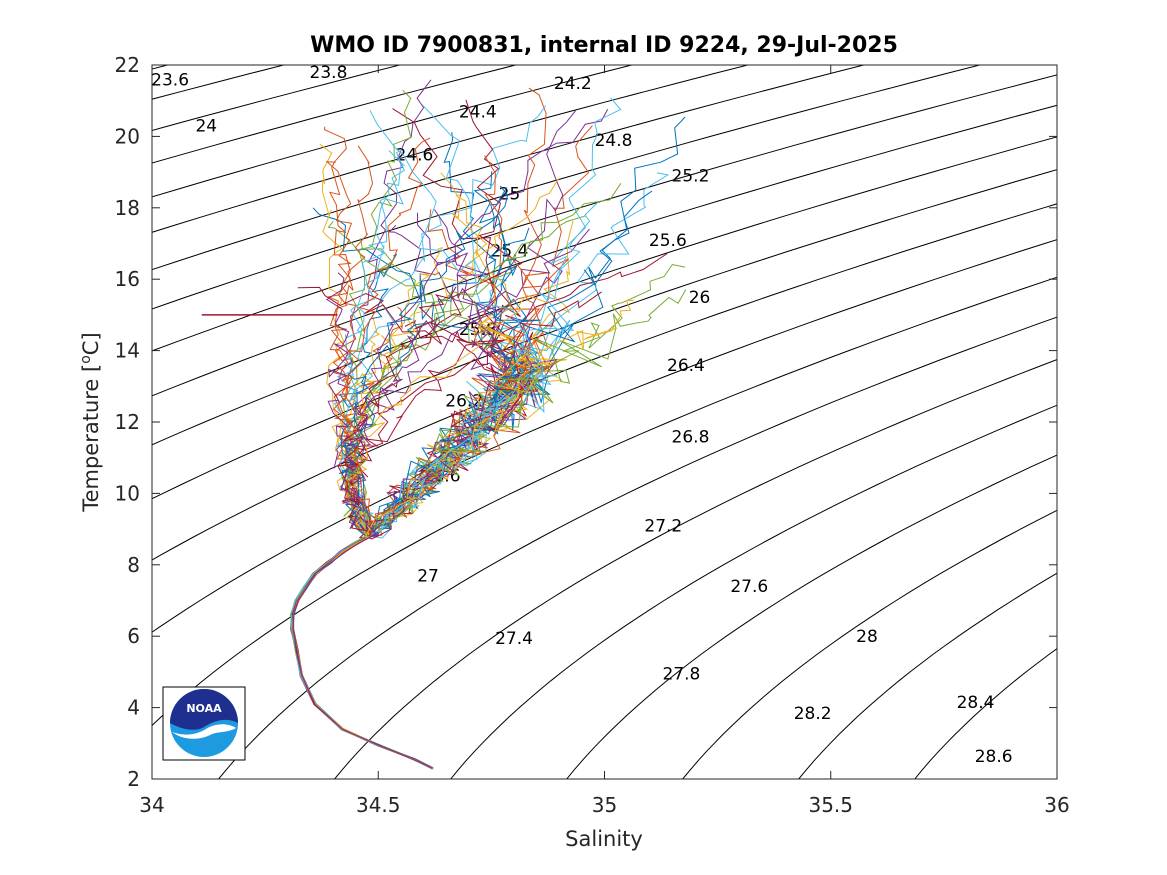 This screenshot has width=1167, height=875. I want to click on density-contour-label: 28, so click(867, 637).